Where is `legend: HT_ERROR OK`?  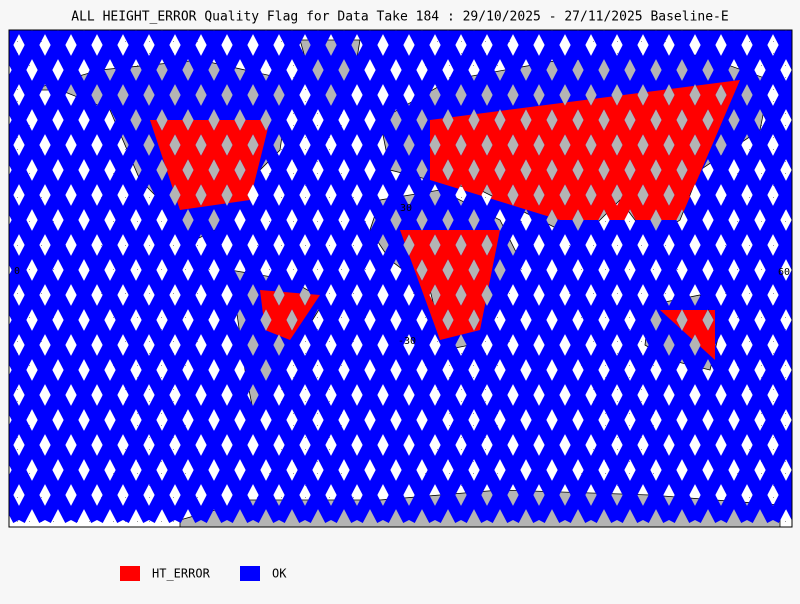
legend: HT_ERROR OK is located at coordinates (203, 573).